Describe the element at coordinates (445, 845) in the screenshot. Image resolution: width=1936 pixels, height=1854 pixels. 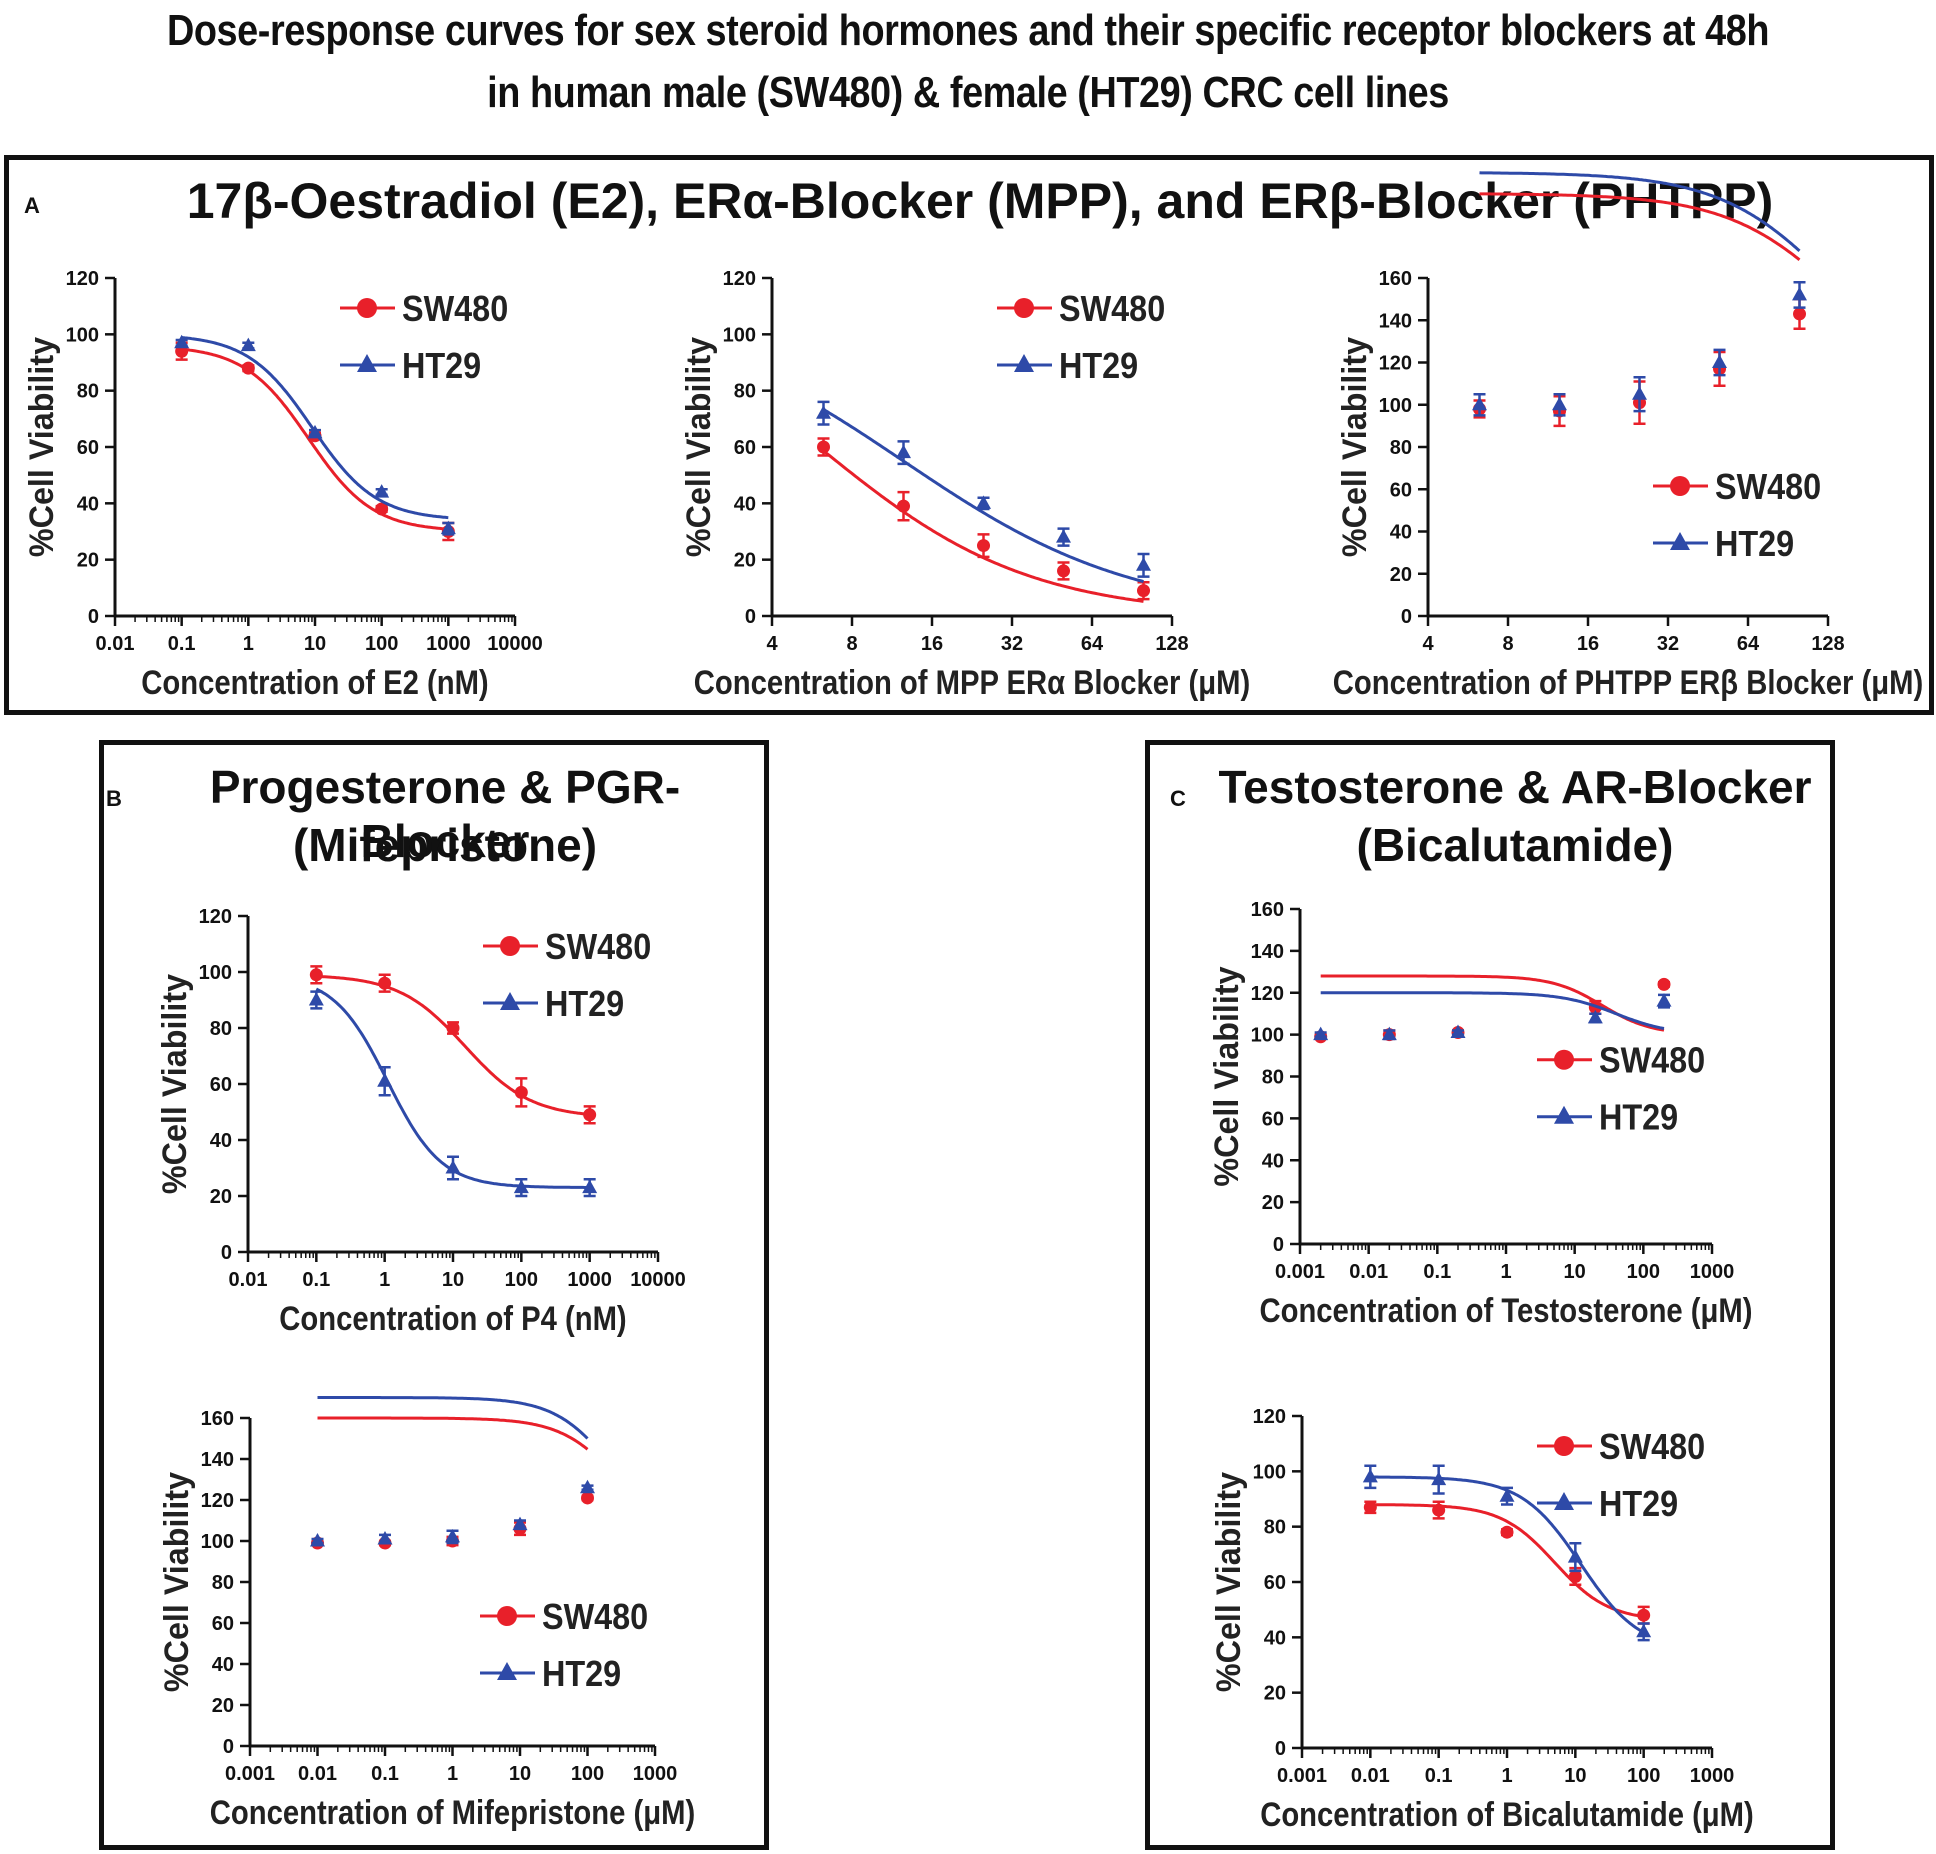
I see `panel-b-title-line-2: (Mifepristone)` at that location.